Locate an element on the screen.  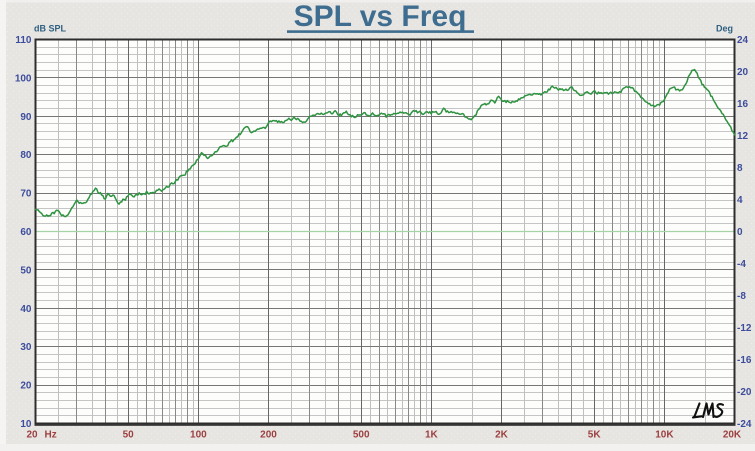
svg-text: -24 is located at coordinates (744, 424).